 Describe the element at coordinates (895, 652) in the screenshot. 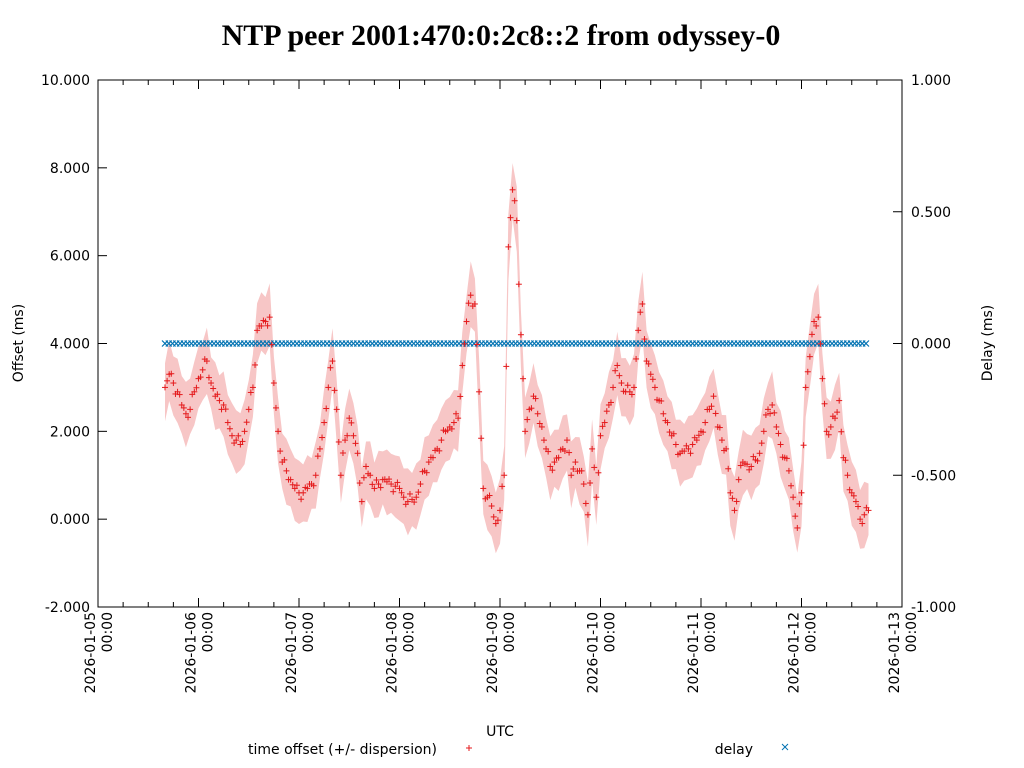

I see `x-tick-date: 2026-01-13` at that location.